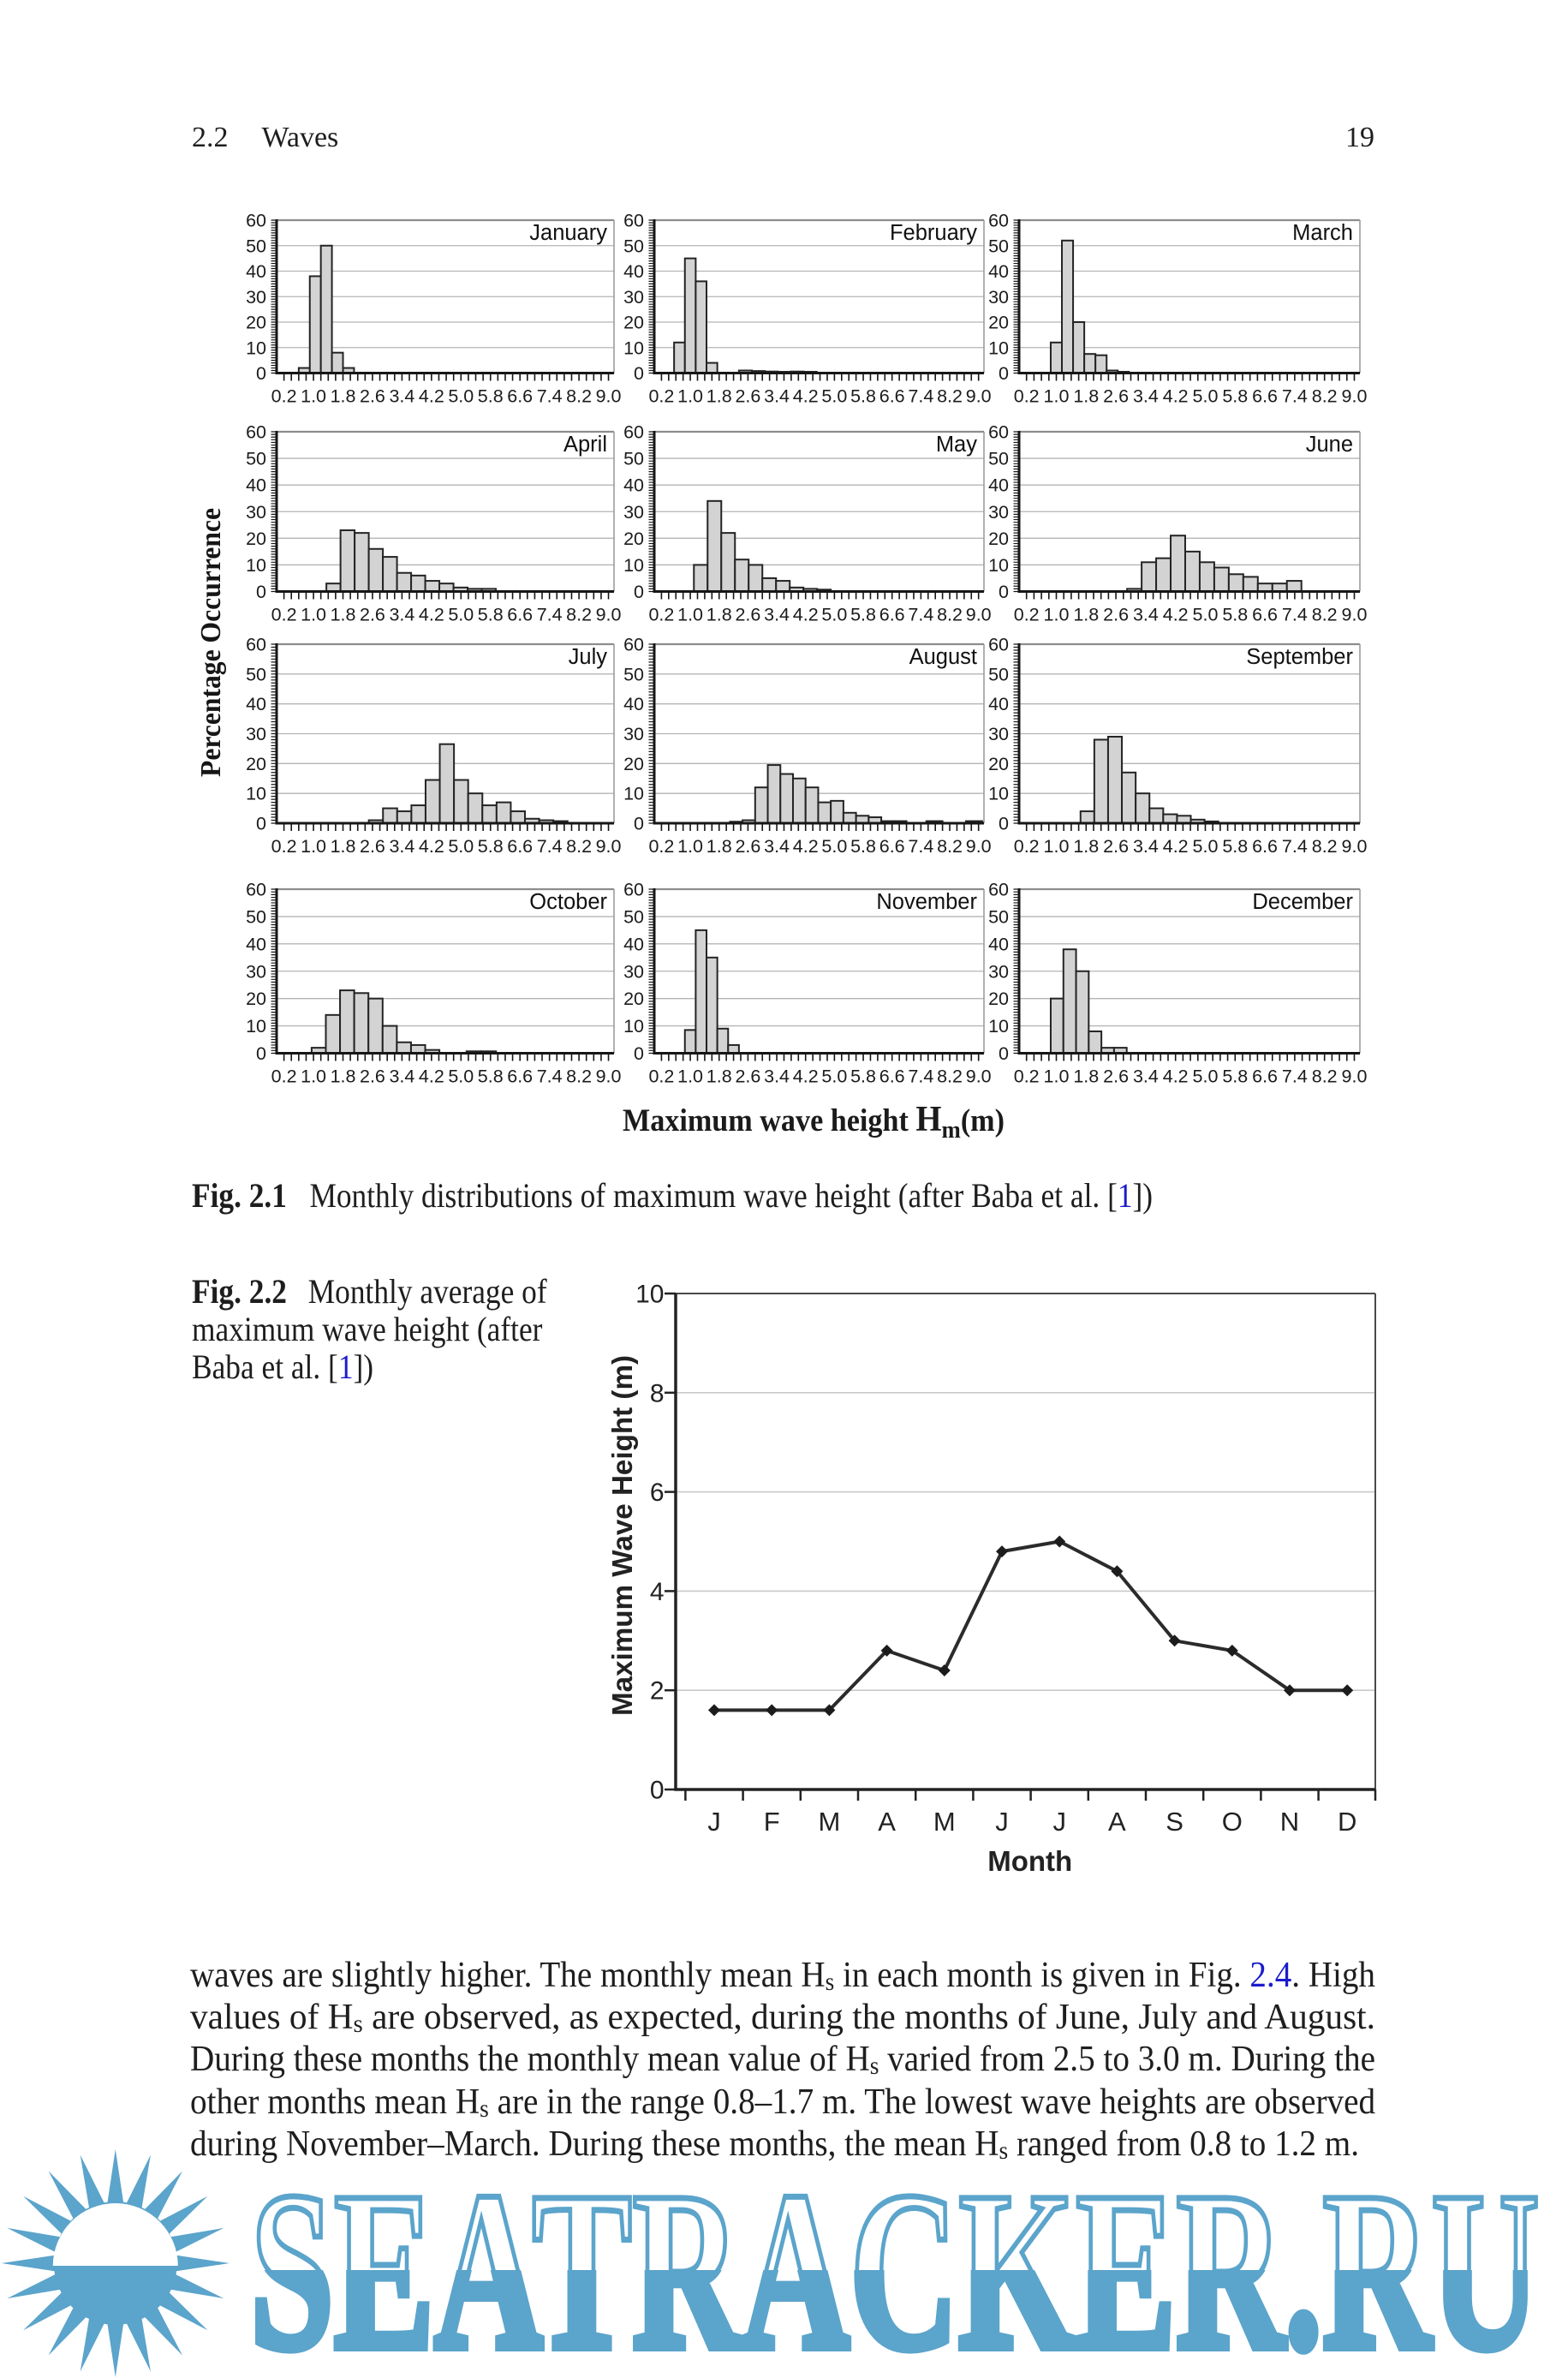  What do you see at coordinates (633, 764) in the screenshot?
I see `svg-text: 20` at bounding box center [633, 764].